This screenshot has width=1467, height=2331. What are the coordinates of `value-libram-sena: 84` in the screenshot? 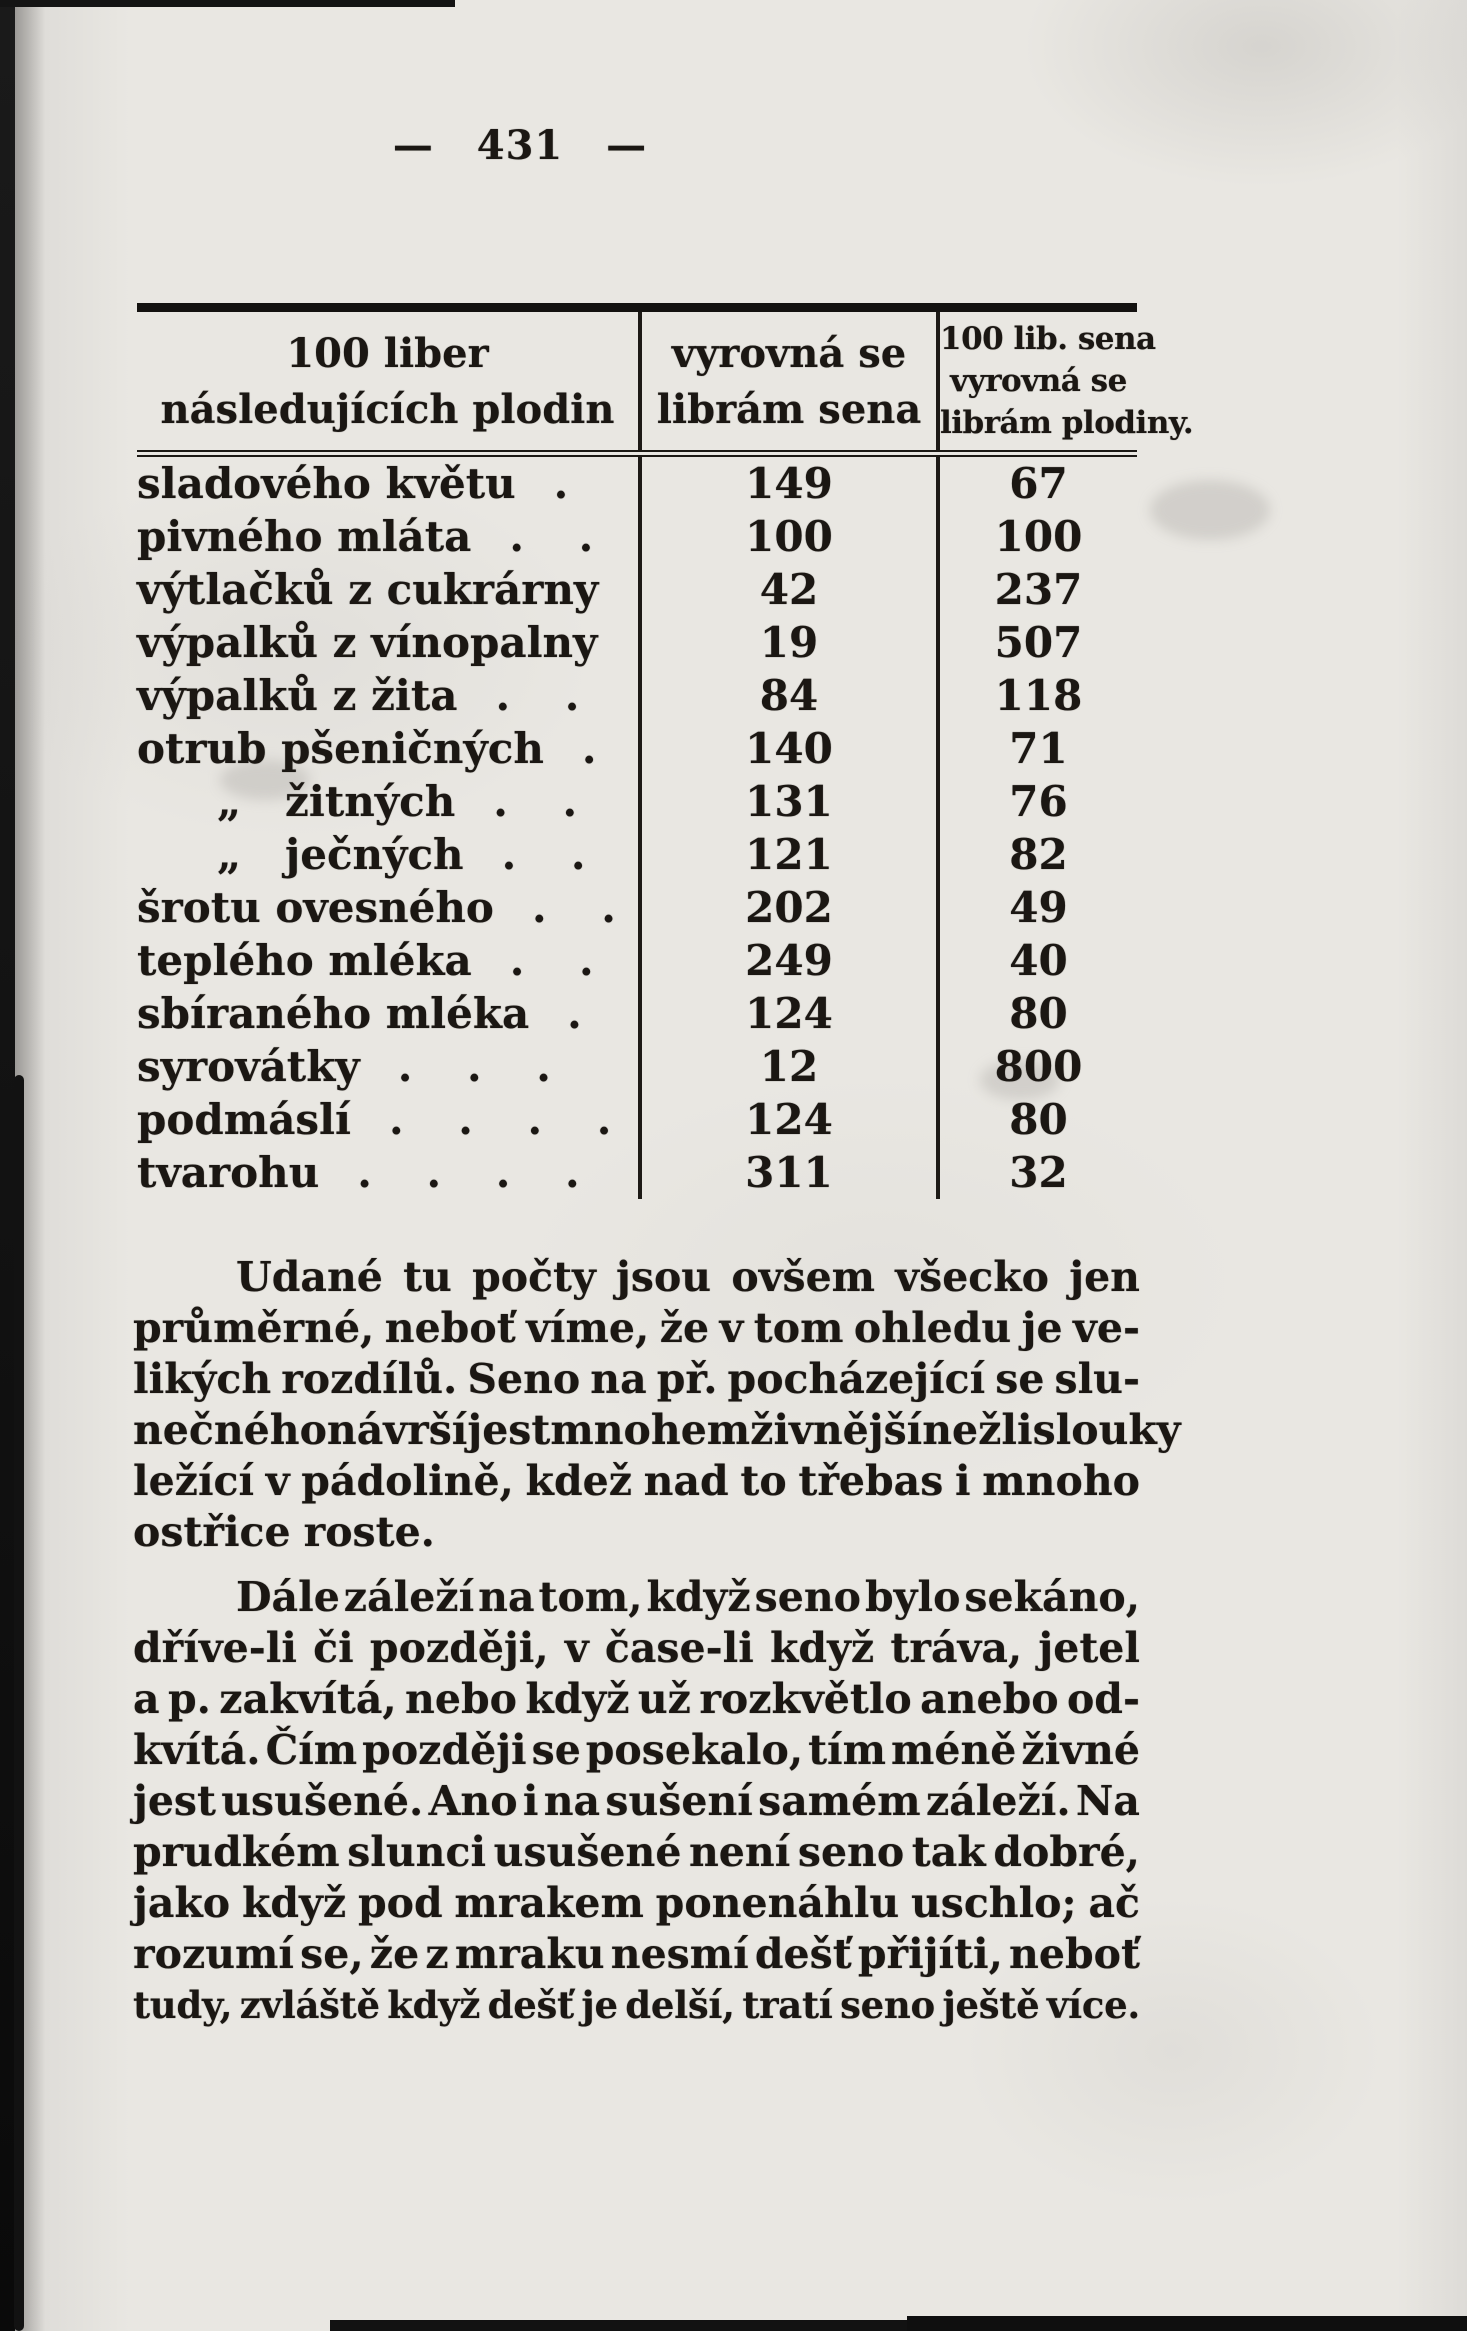 It's located at (788, 695).